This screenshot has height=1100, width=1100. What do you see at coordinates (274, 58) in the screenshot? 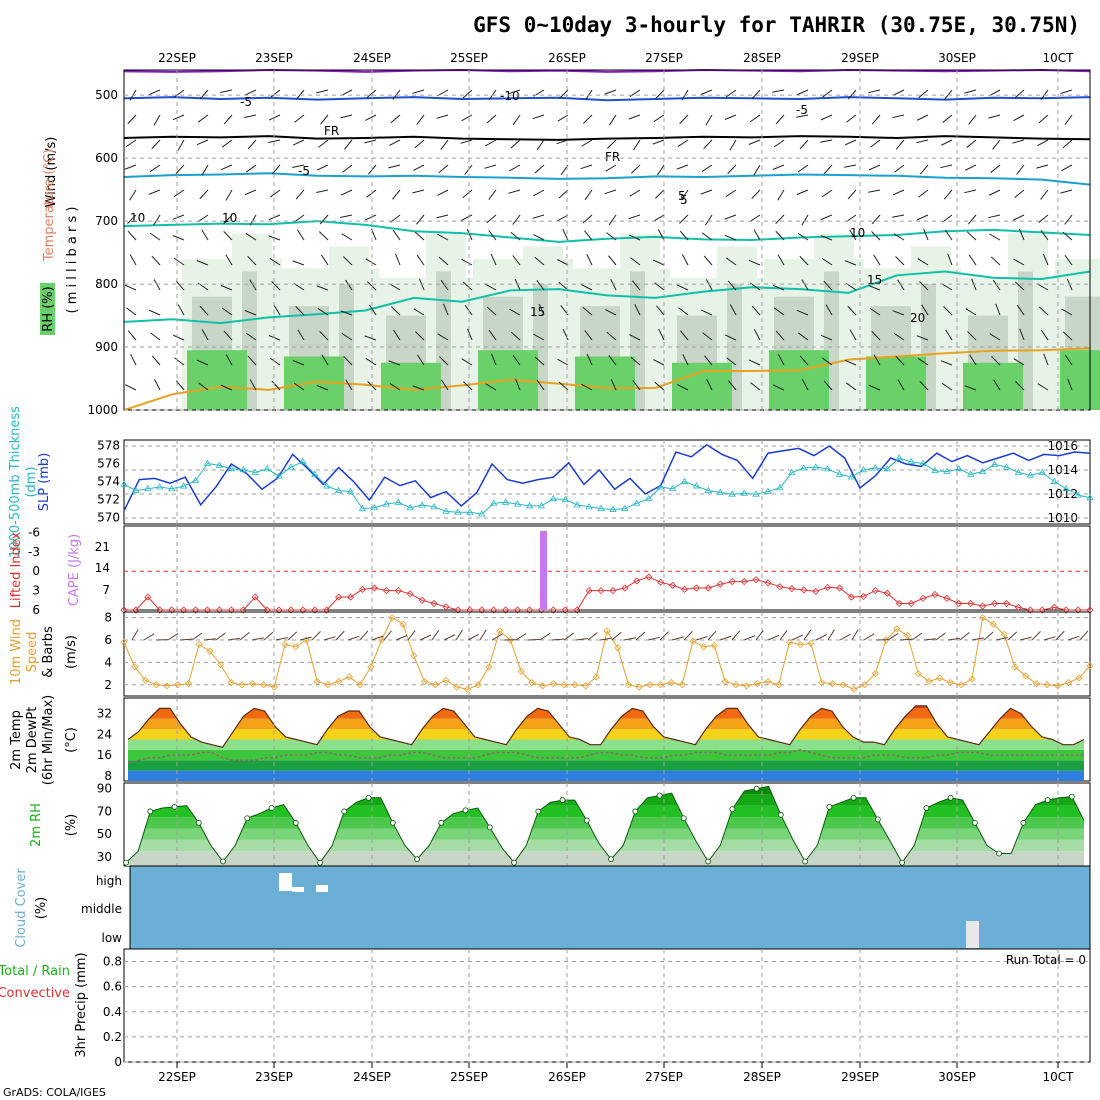
I see `top-date-label: 23SEP` at bounding box center [274, 58].